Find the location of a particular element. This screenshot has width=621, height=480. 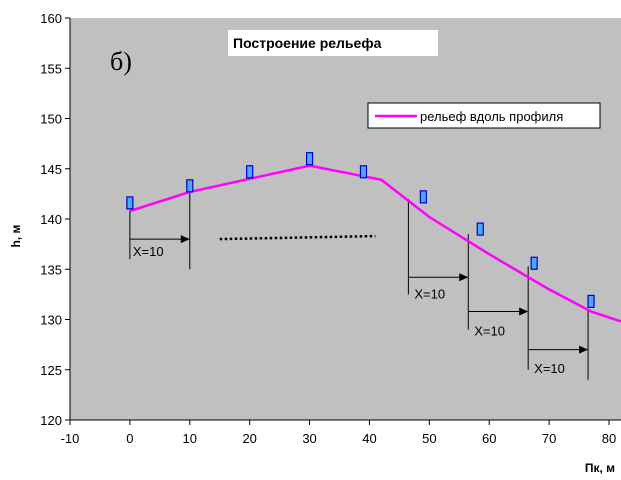

legend: рельеф вдоль профиля is located at coordinates (484, 115).